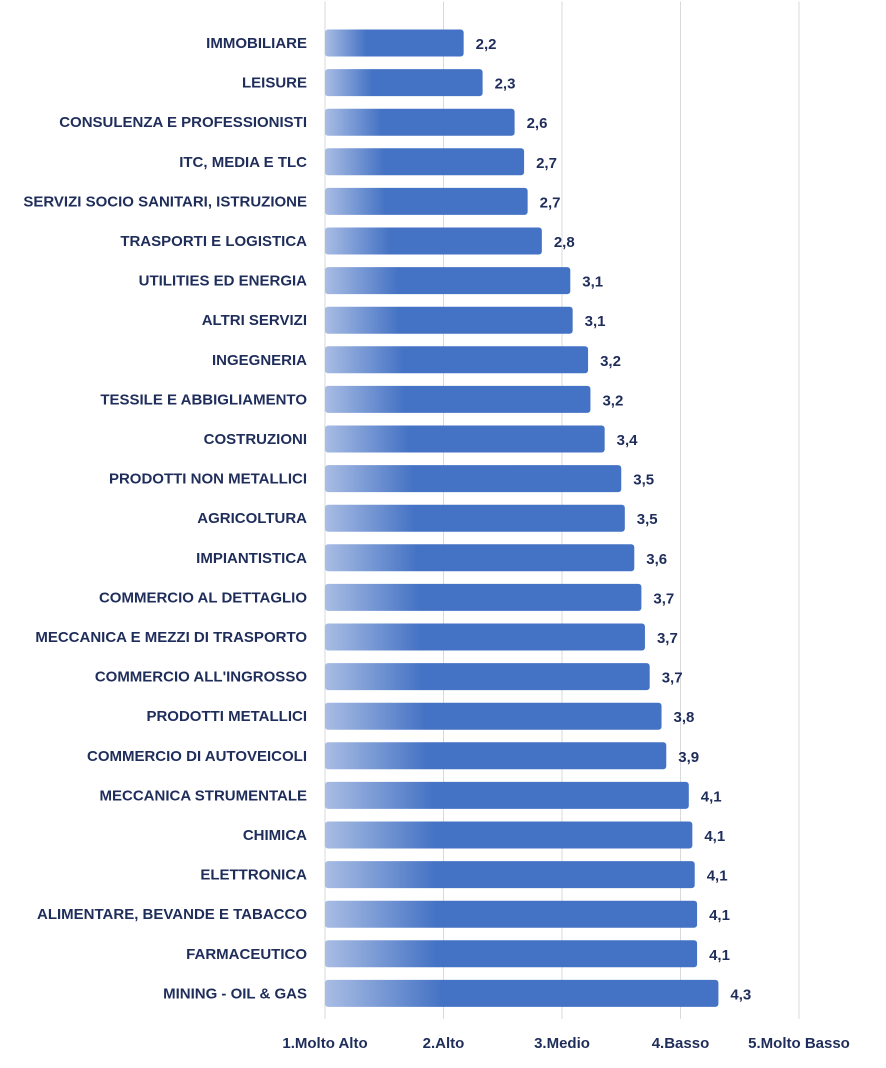 This screenshot has width=886, height=1068. Describe the element at coordinates (275, 835) in the screenshot. I see `category-label: CHIMICA` at that location.